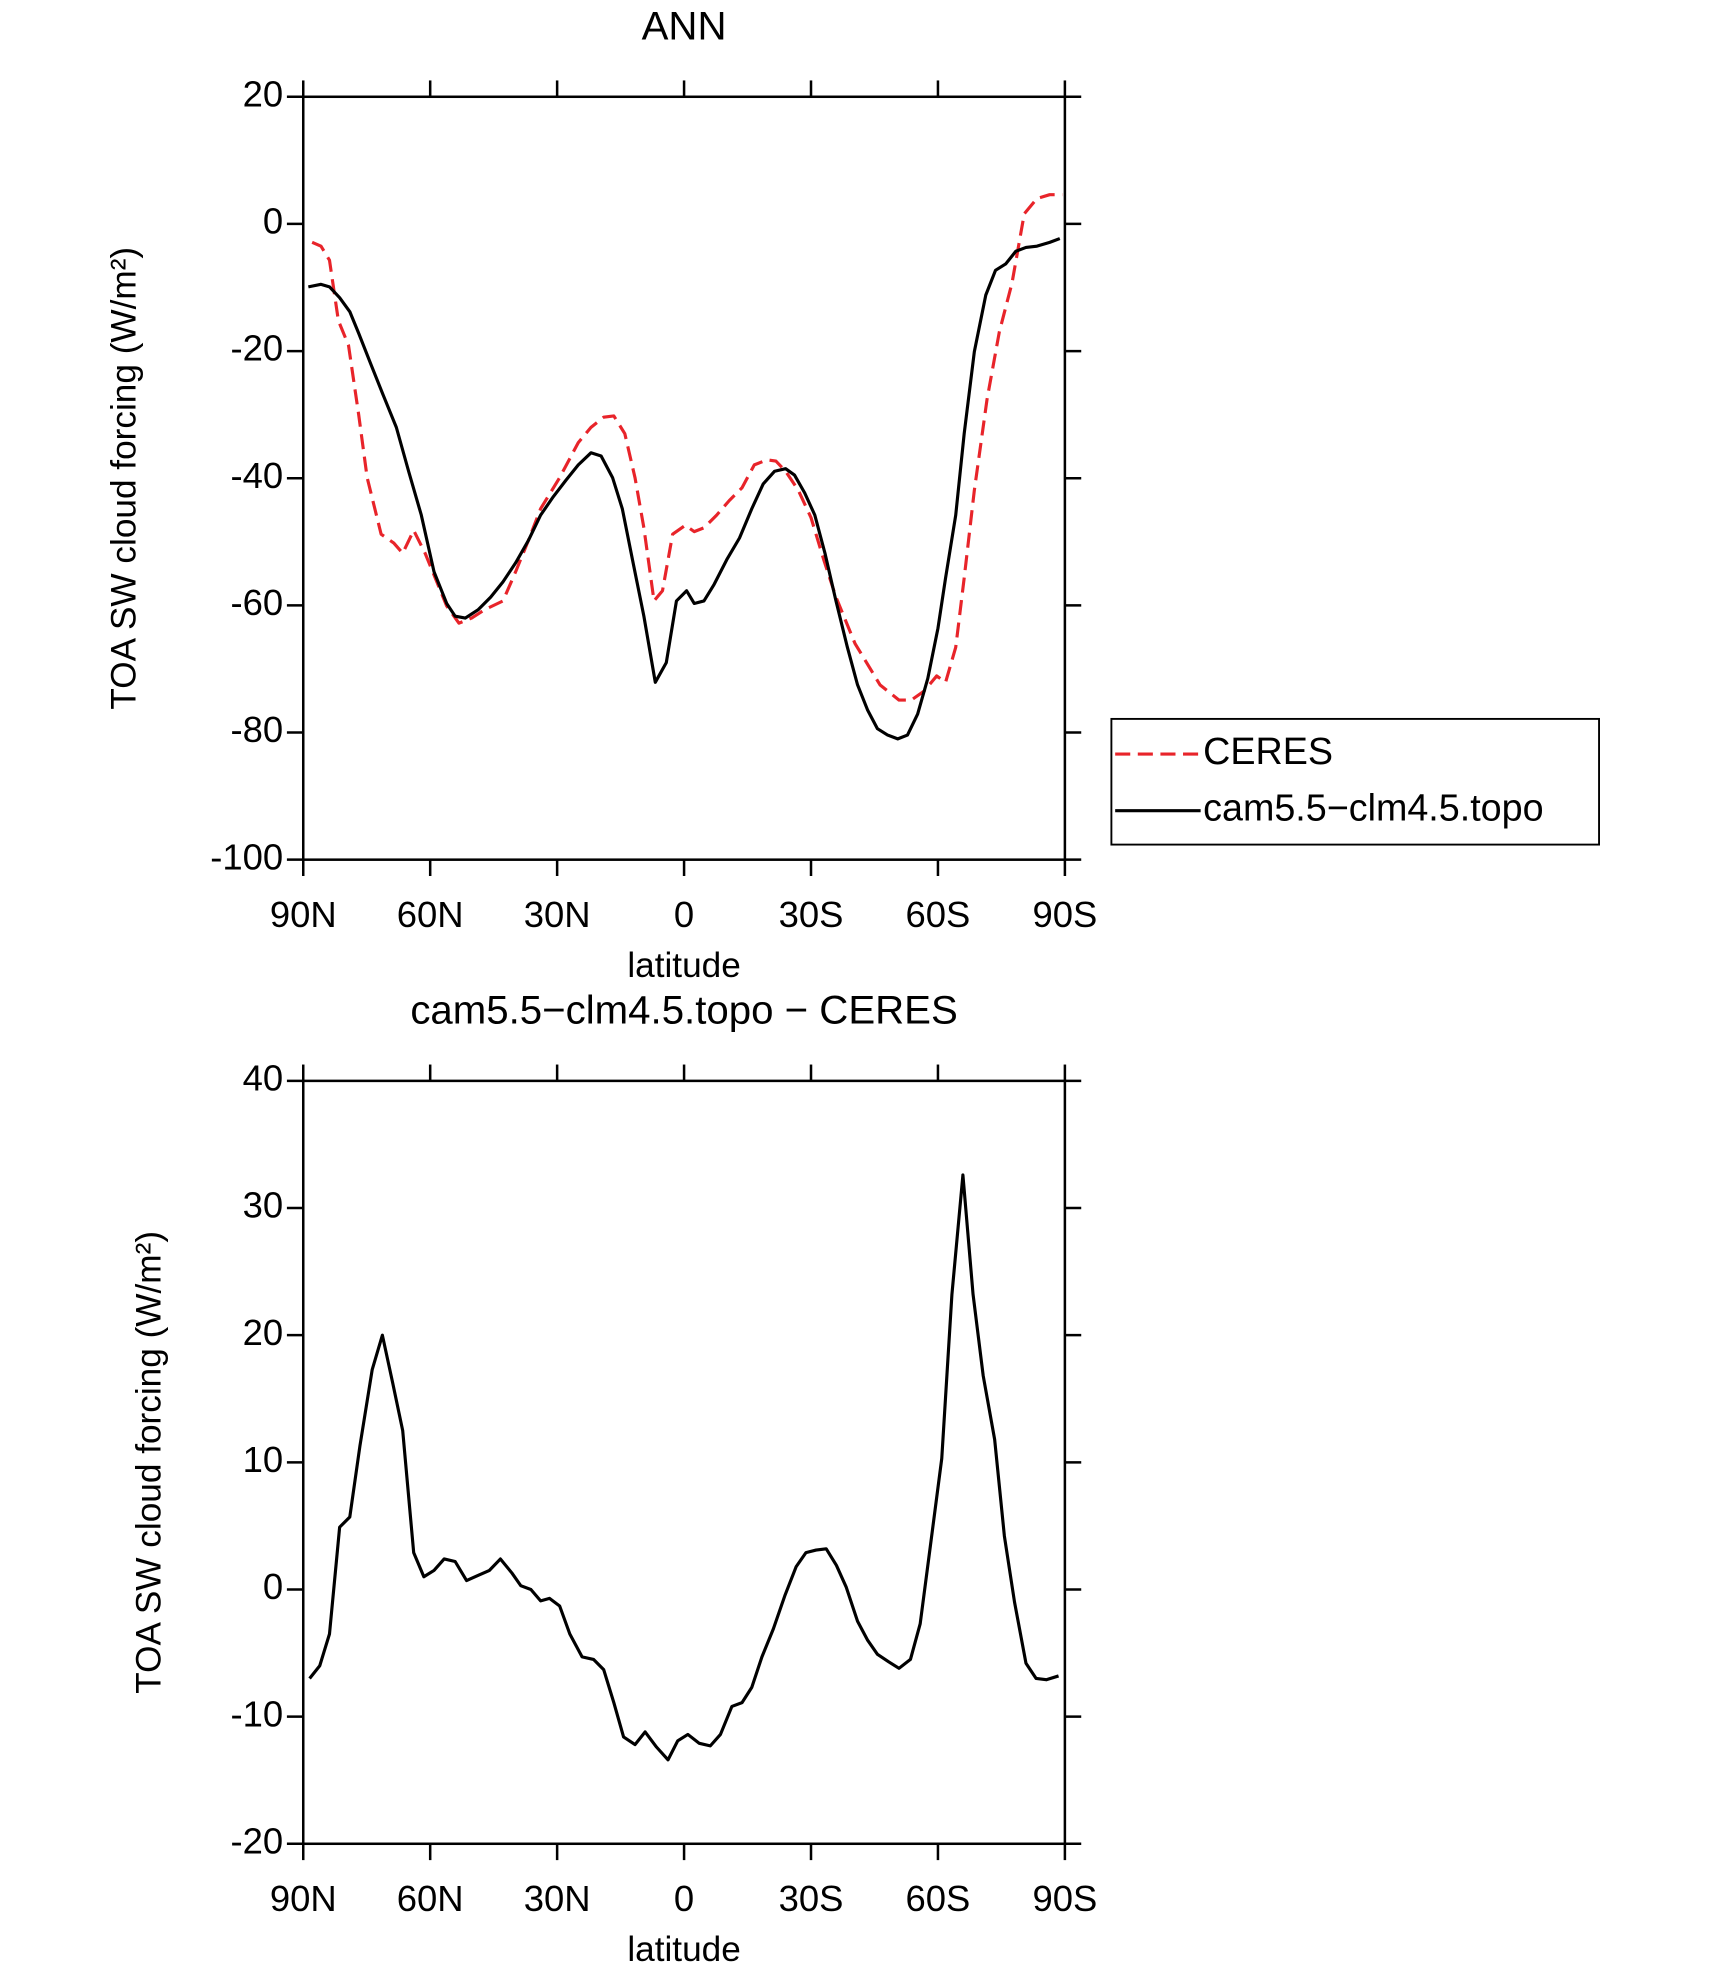 This screenshot has height=1977, width=1710. I want to click on y-tick-label: 30, so click(263, 1205).